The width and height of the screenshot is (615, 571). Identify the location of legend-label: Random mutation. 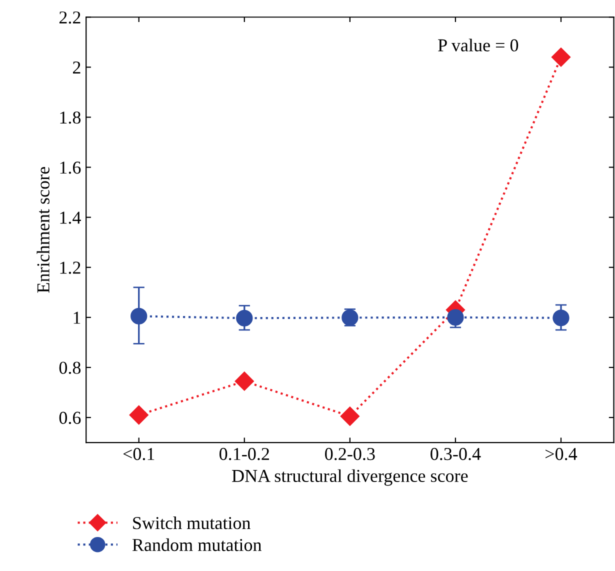
(197, 545).